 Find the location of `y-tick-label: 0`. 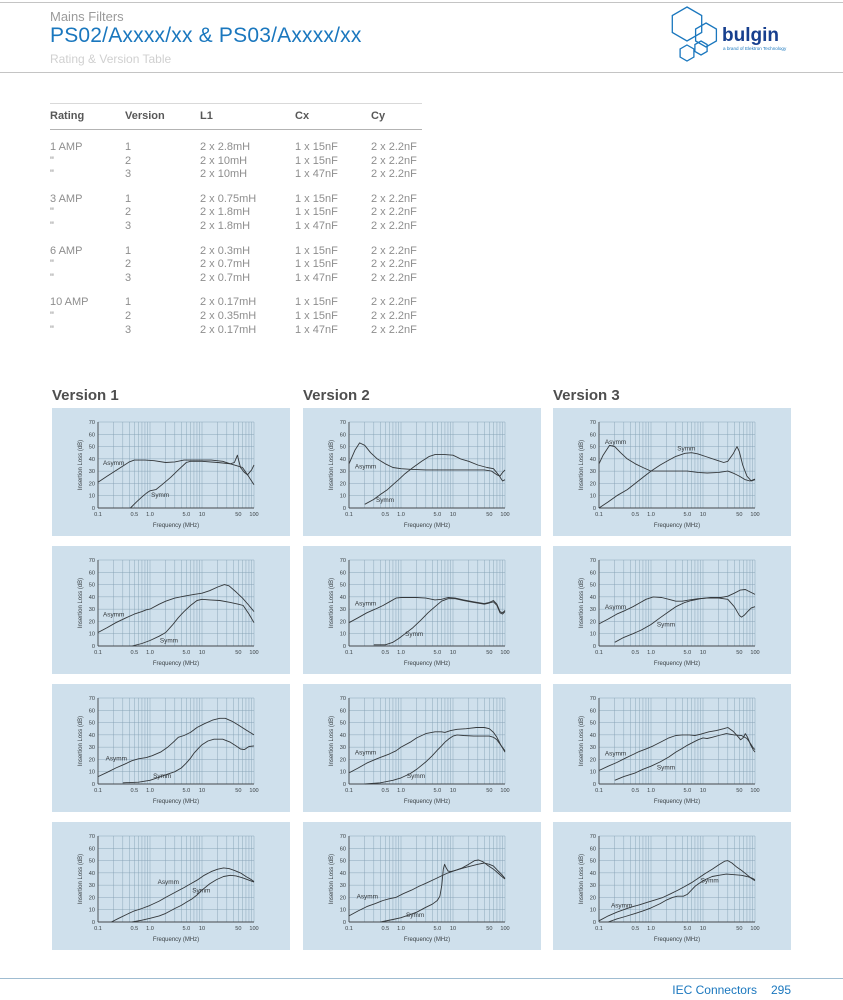

y-tick-label: 0 is located at coordinates (344, 785).